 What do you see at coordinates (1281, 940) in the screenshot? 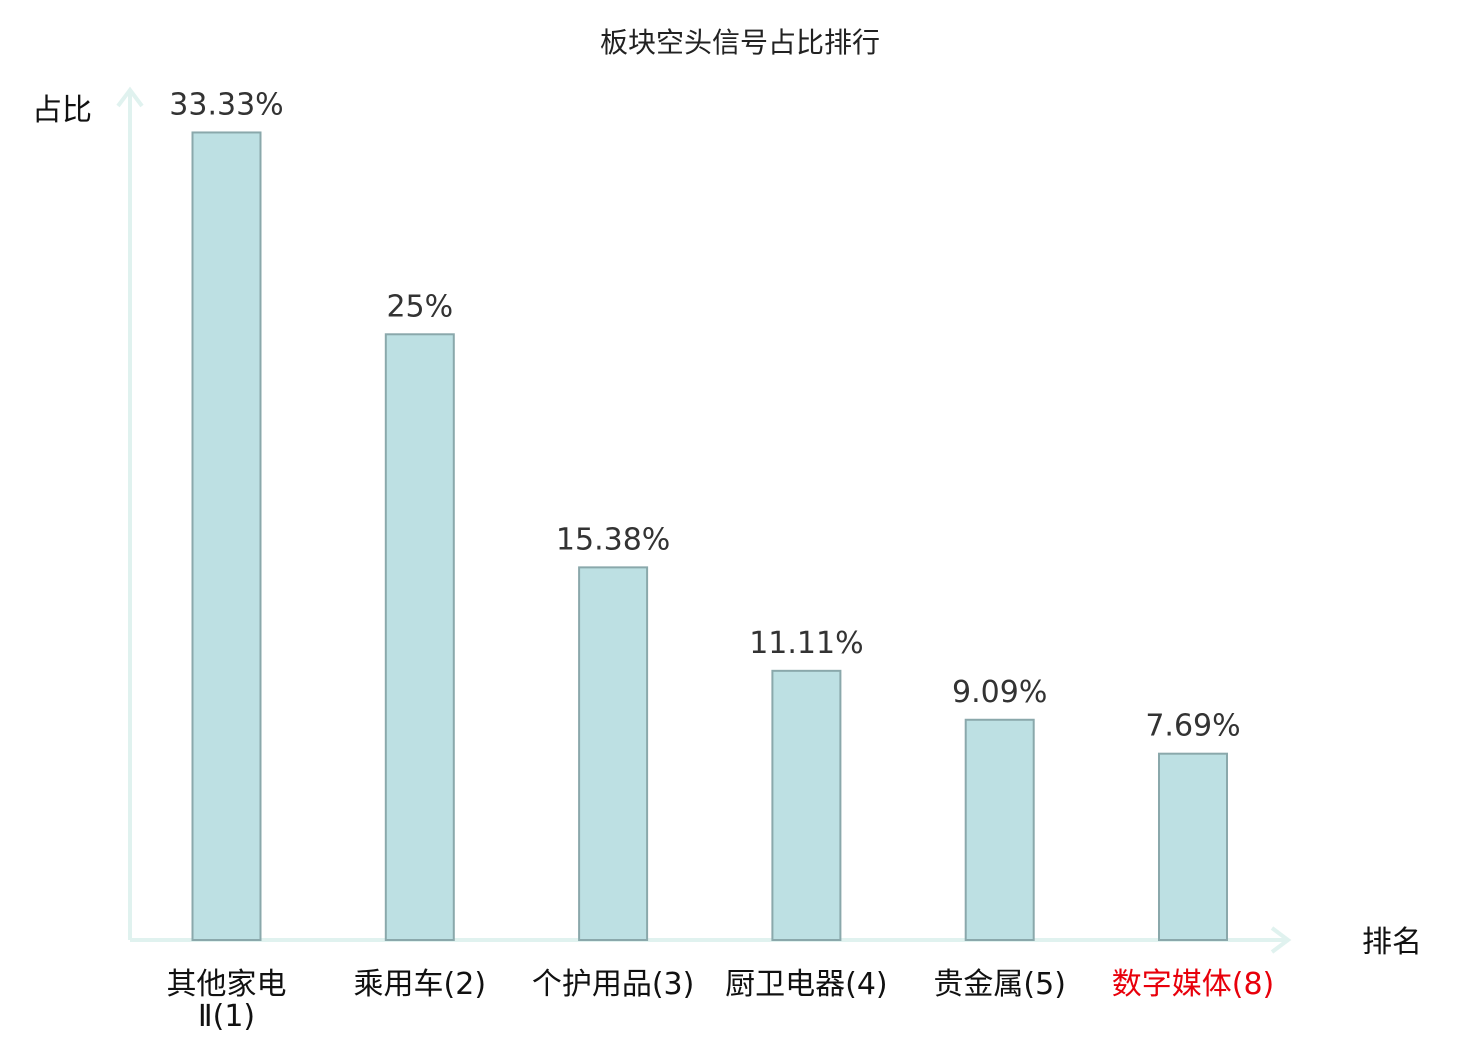
I see `x-axis-arrow` at bounding box center [1281, 940].